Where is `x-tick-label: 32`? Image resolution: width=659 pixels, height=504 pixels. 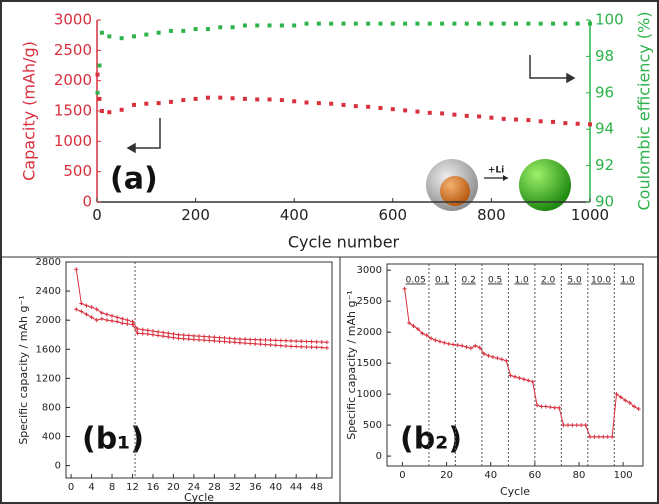 x-tick-label: 32 is located at coordinates (234, 487).